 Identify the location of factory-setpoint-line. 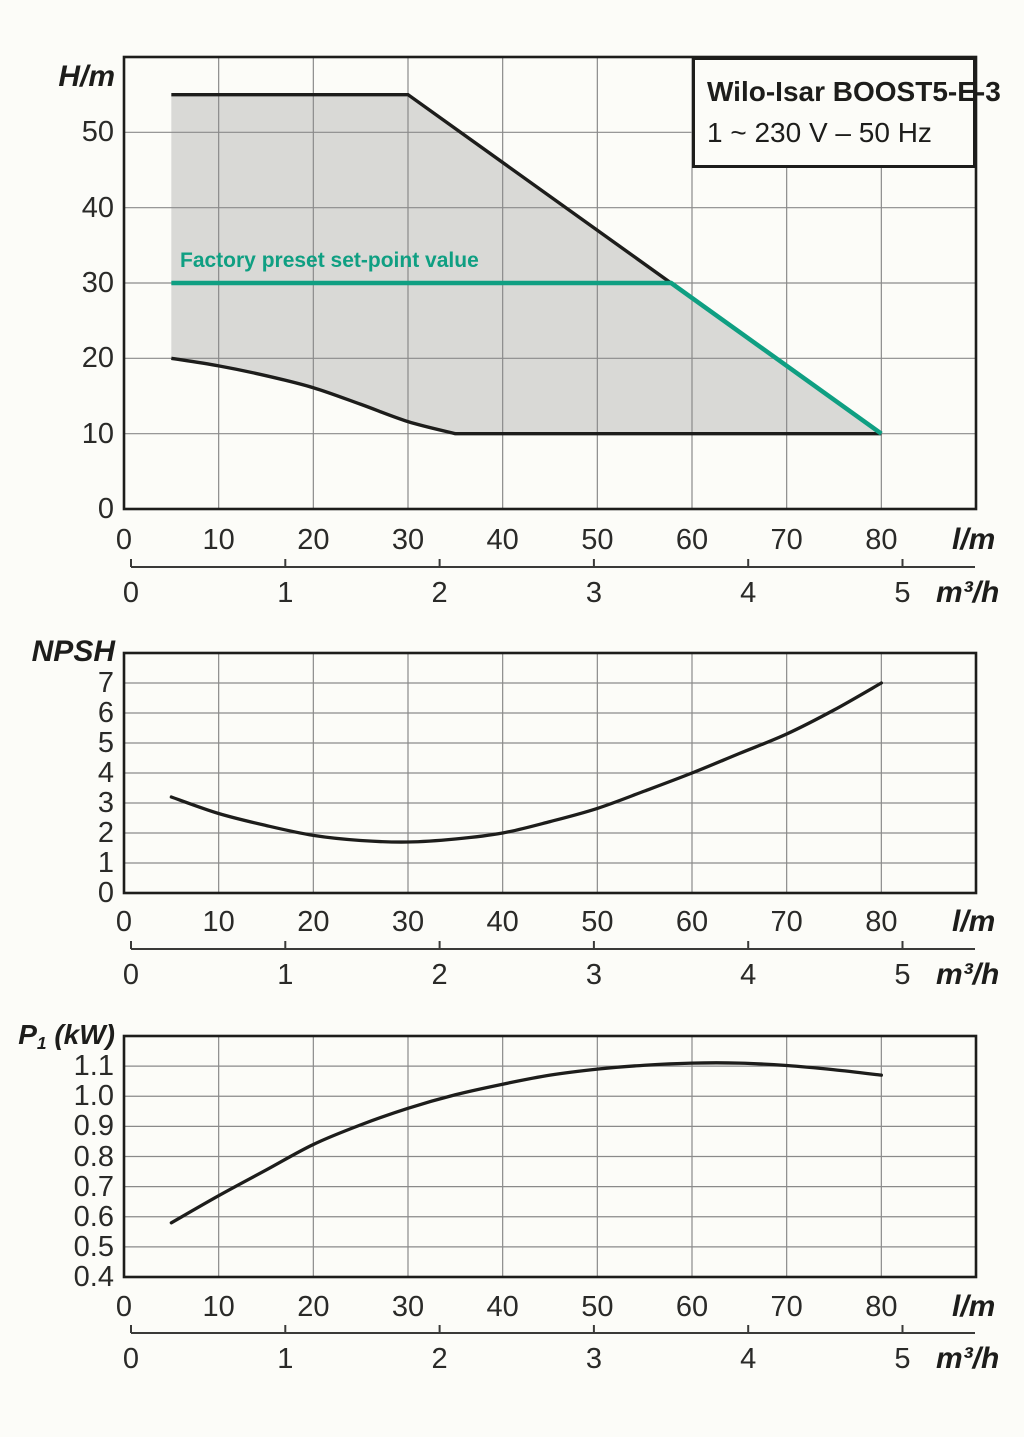
(527, 358).